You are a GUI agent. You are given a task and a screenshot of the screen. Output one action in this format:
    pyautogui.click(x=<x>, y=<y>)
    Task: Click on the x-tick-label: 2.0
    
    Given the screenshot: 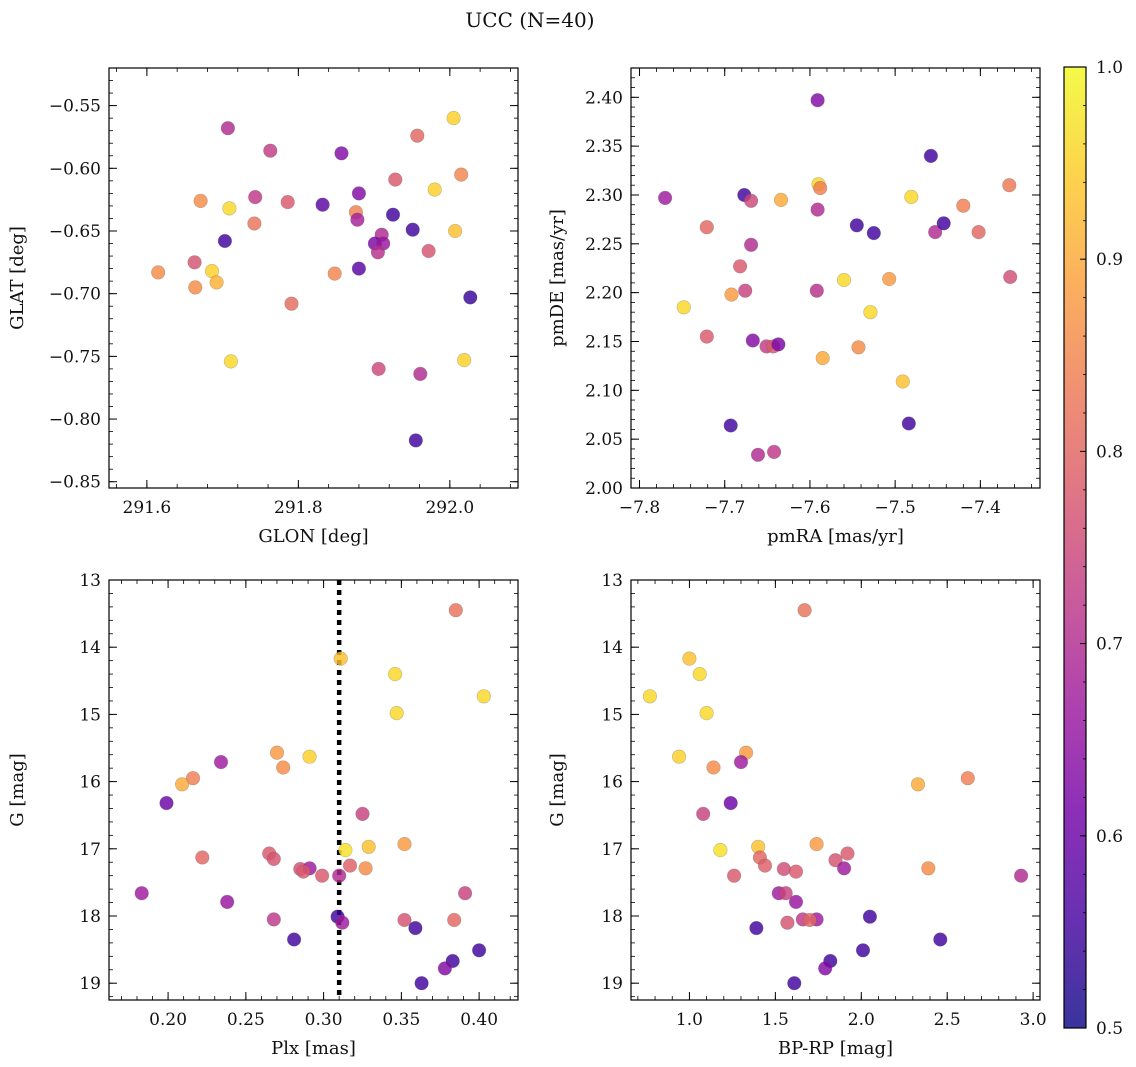 What is the action you would take?
    pyautogui.click(x=861, y=1020)
    